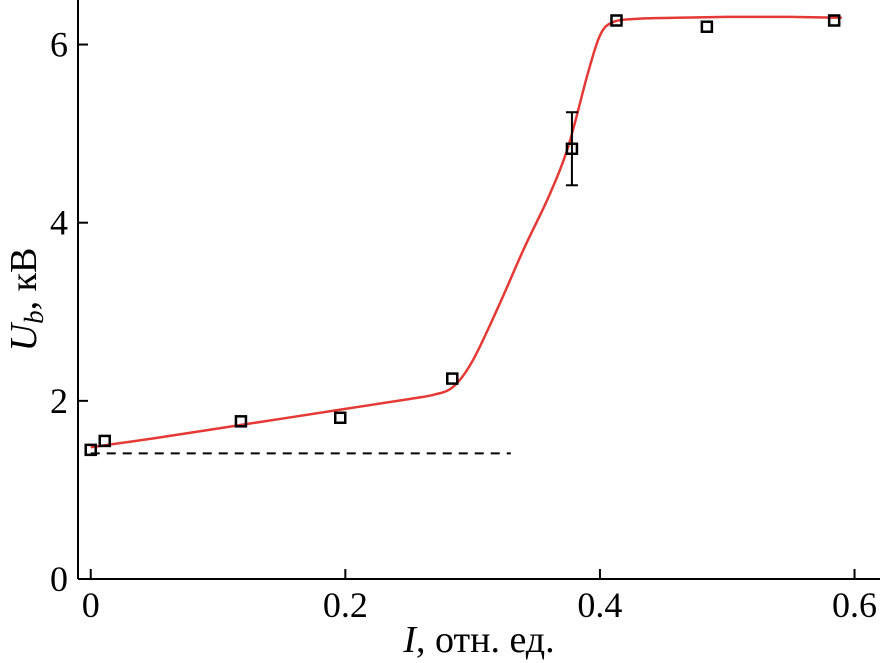 This screenshot has width=885, height=663. I want to click on y-tick-label: 2, so click(59, 401).